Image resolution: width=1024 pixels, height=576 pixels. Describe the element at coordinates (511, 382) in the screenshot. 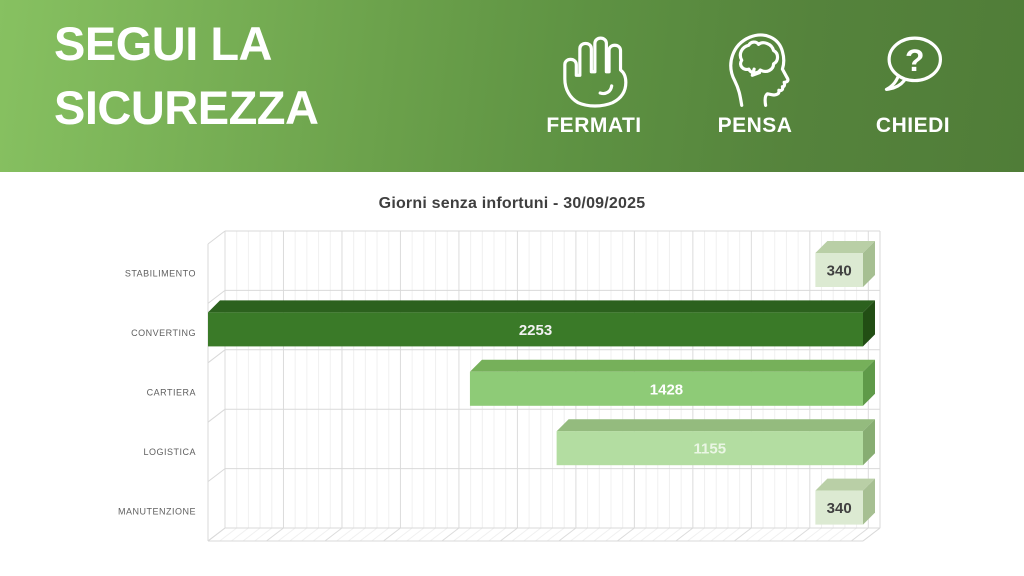

I see `bar-cartiera: 1428 CARTIERA` at that location.